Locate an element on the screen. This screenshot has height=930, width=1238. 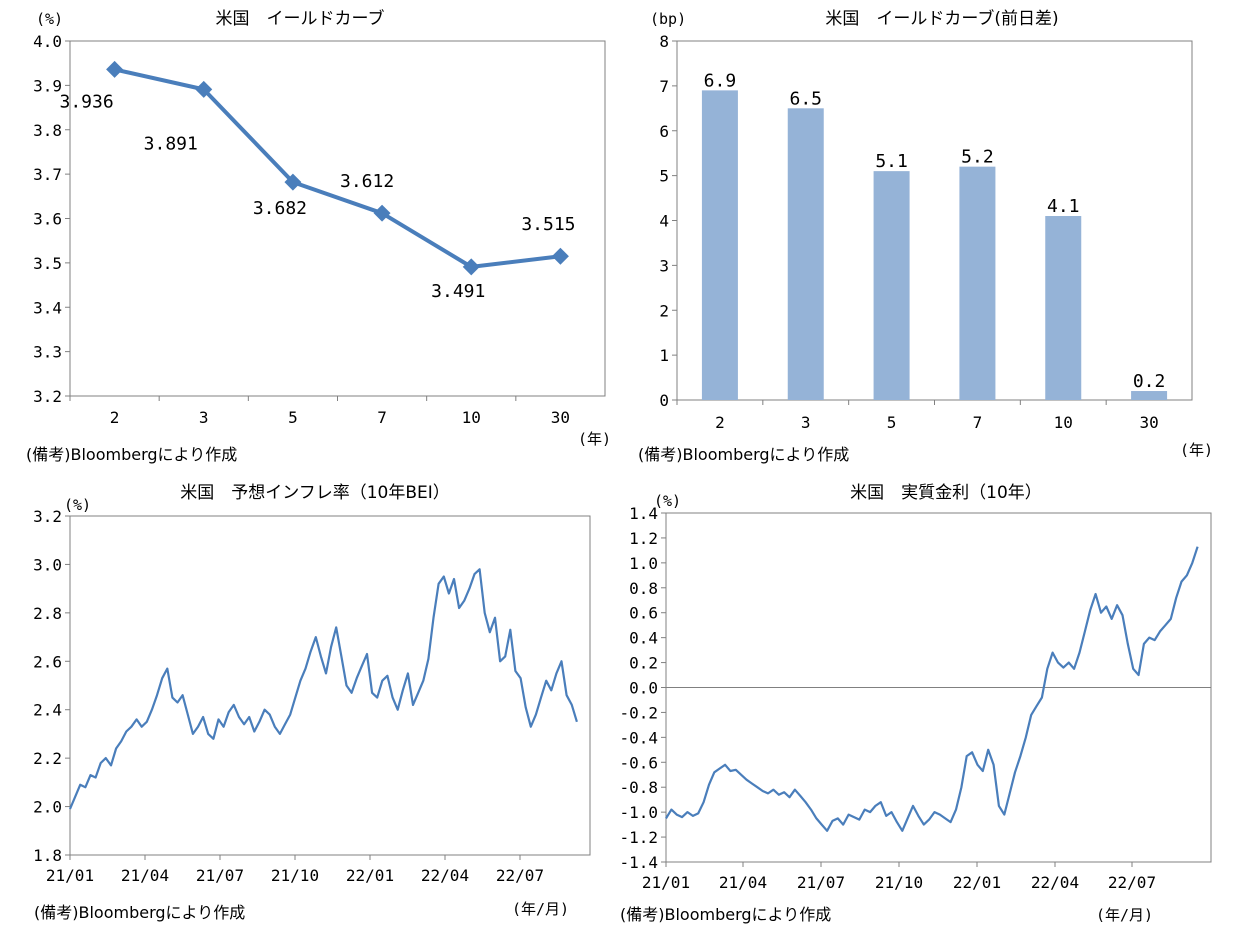
data-label: 5.2 is located at coordinates (977, 157).